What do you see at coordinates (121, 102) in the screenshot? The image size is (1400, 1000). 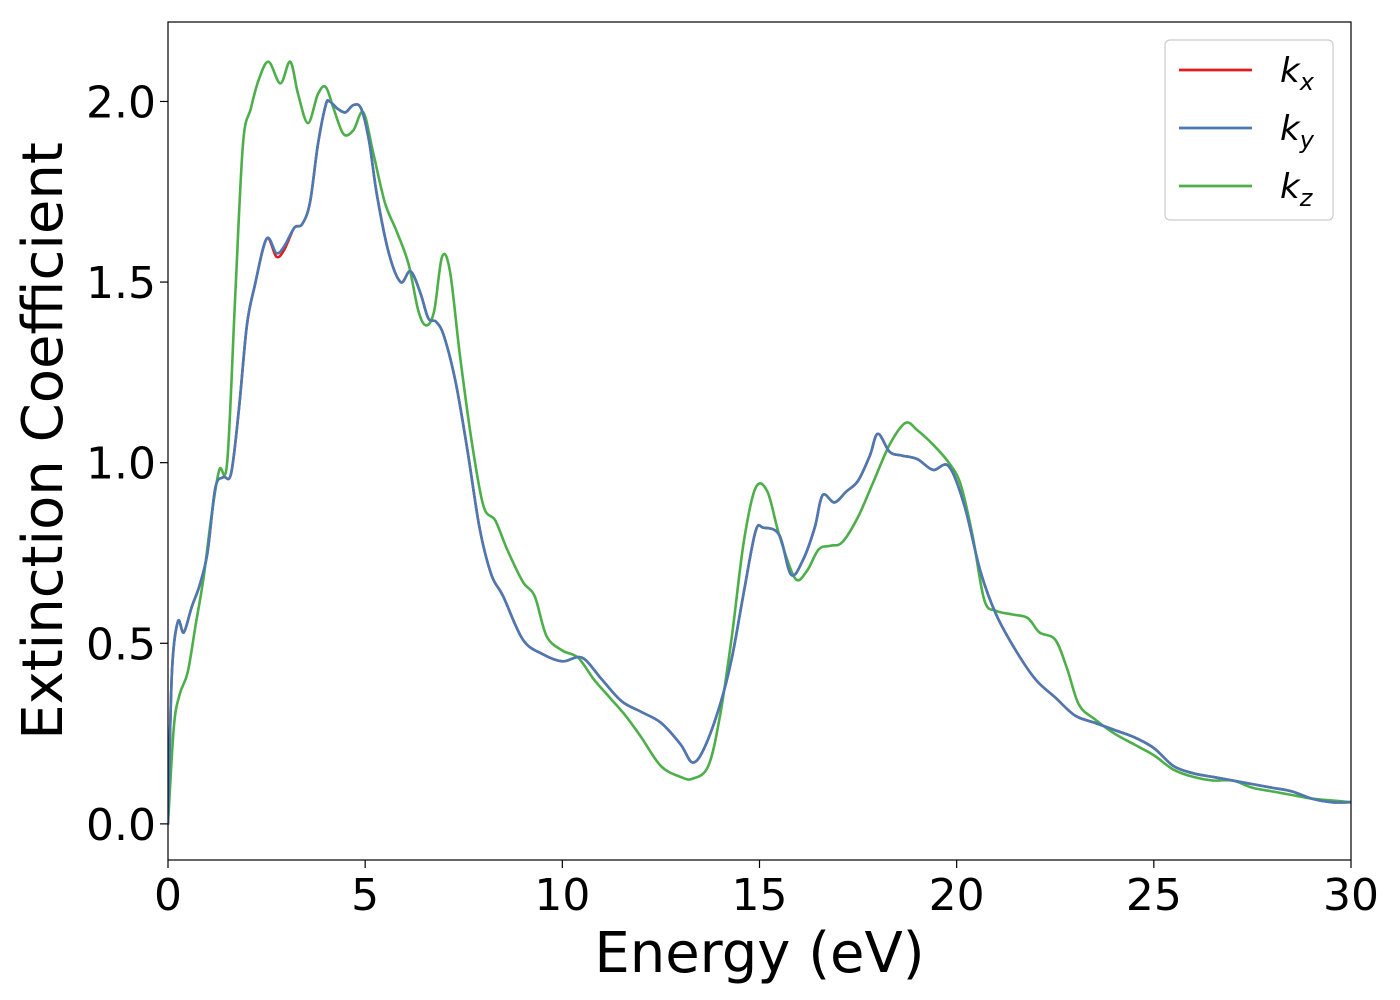 I see `y-tick-label: 2.0` at bounding box center [121, 102].